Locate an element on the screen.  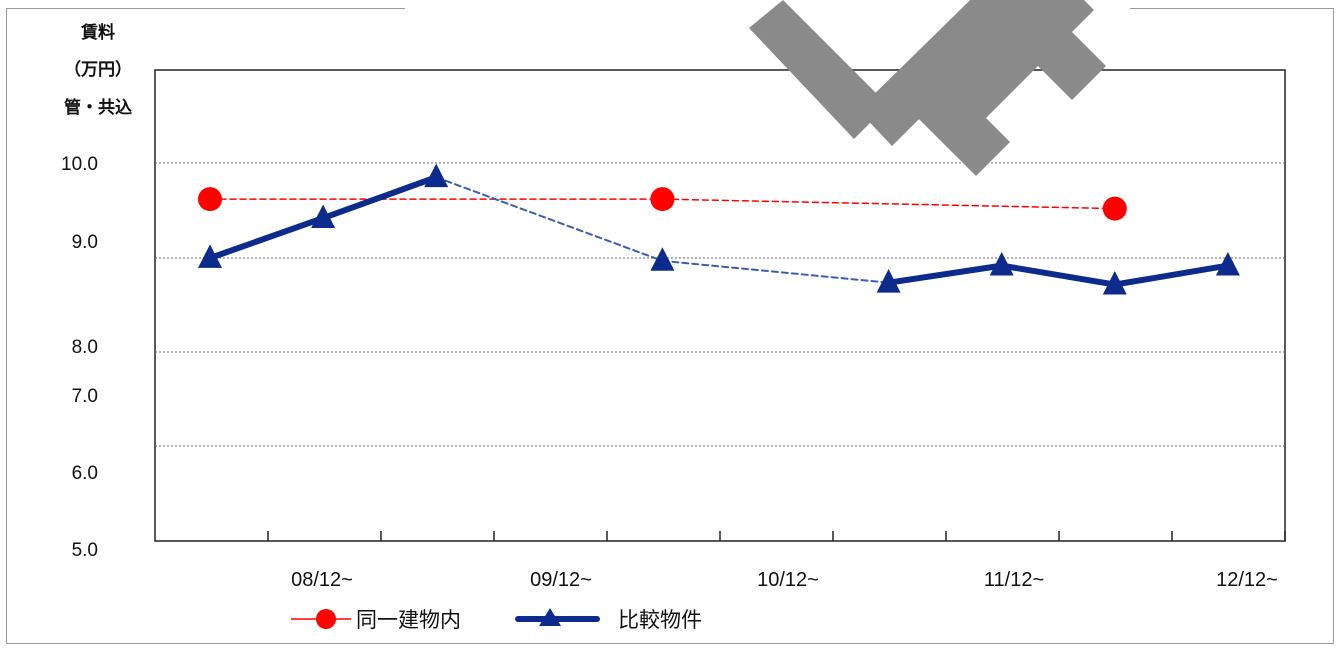
legend-label-series-0: 同一建物内 is located at coordinates (408, 620).